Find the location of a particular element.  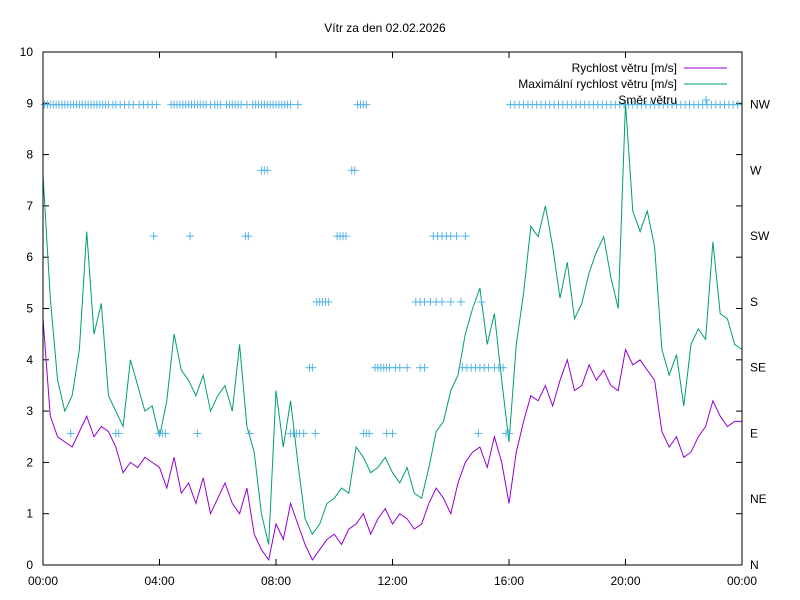

legend-label-max: Maximální rychlost větru [m/s] is located at coordinates (597, 84).